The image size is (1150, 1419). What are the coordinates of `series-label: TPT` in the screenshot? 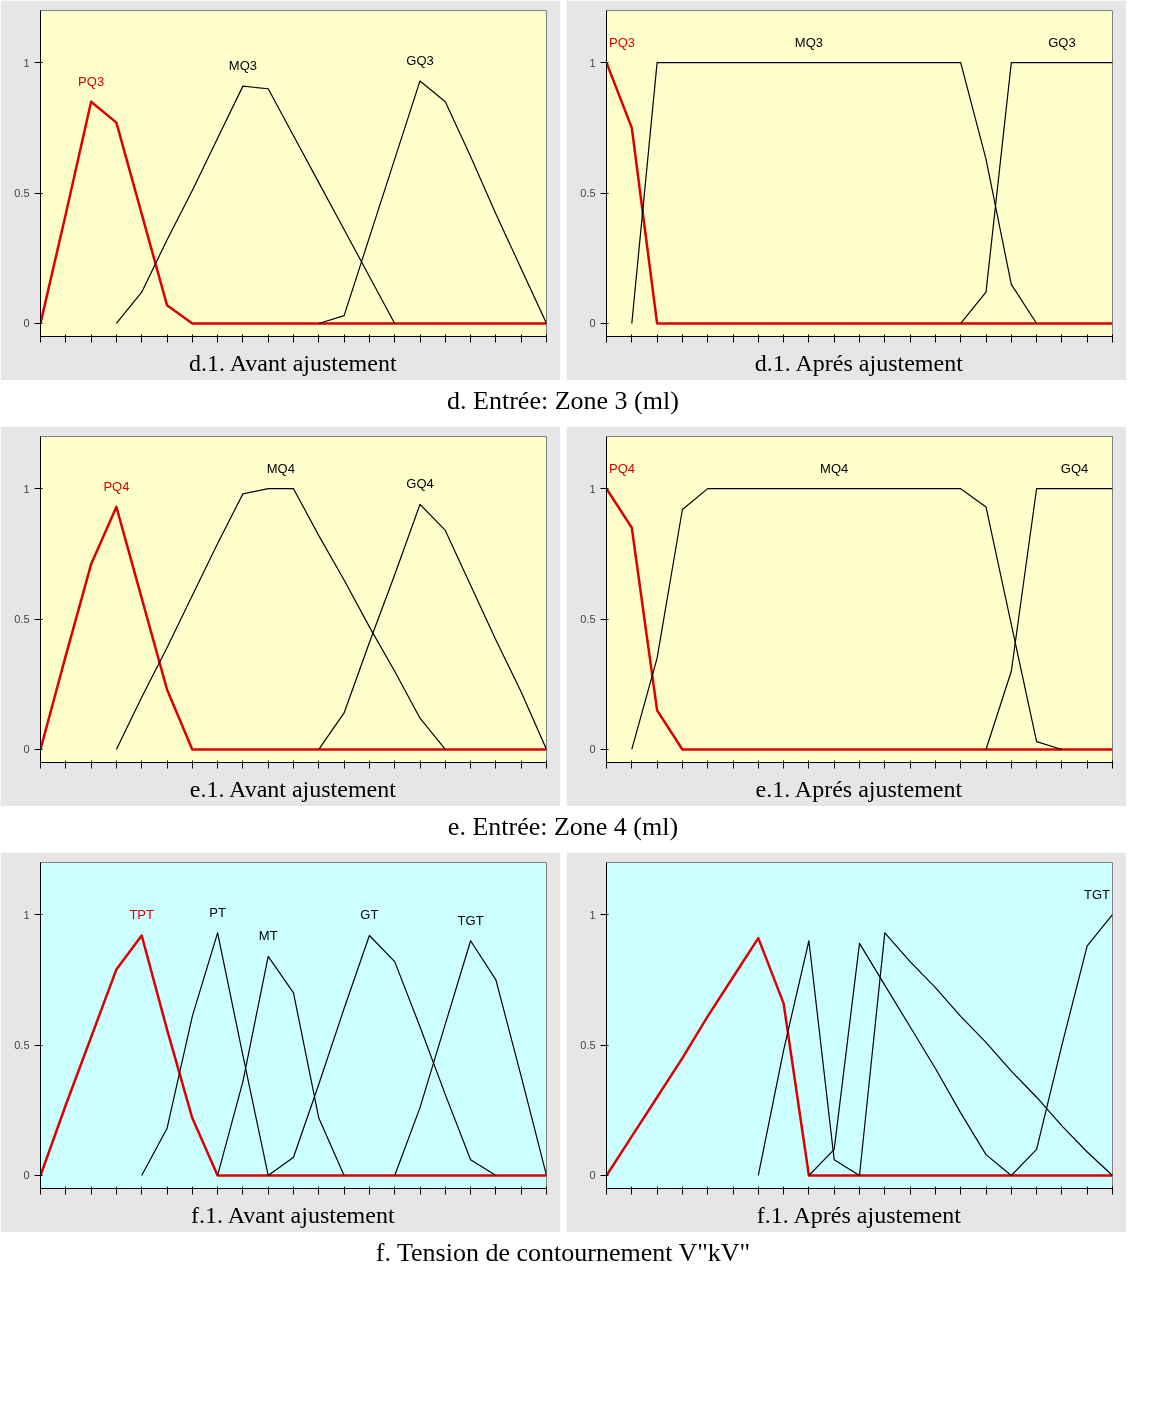 It's located at (142, 915).